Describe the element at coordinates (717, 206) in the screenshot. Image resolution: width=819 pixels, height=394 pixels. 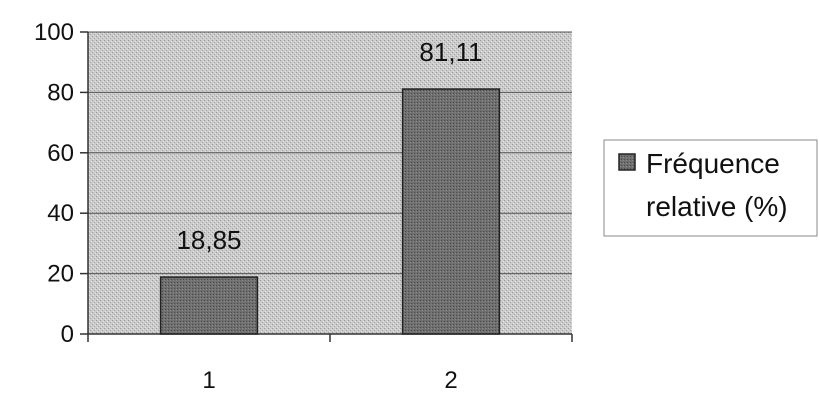
I see `legend-label-line-2: relative (%)` at that location.